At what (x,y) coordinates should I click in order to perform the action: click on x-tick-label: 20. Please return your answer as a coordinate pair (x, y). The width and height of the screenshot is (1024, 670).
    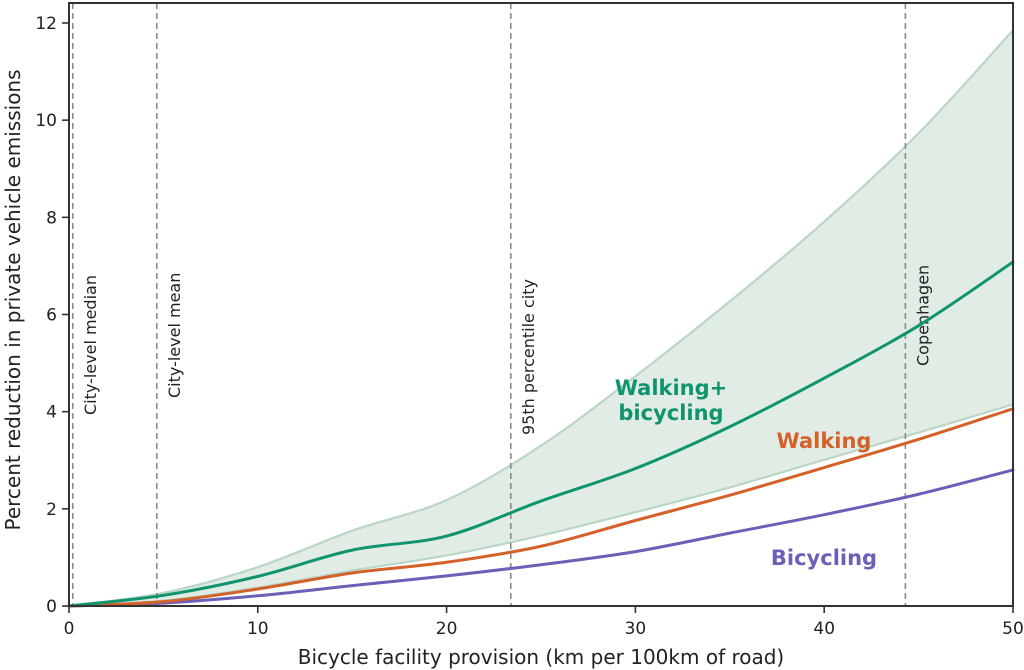
    Looking at the image, I should click on (447, 629).